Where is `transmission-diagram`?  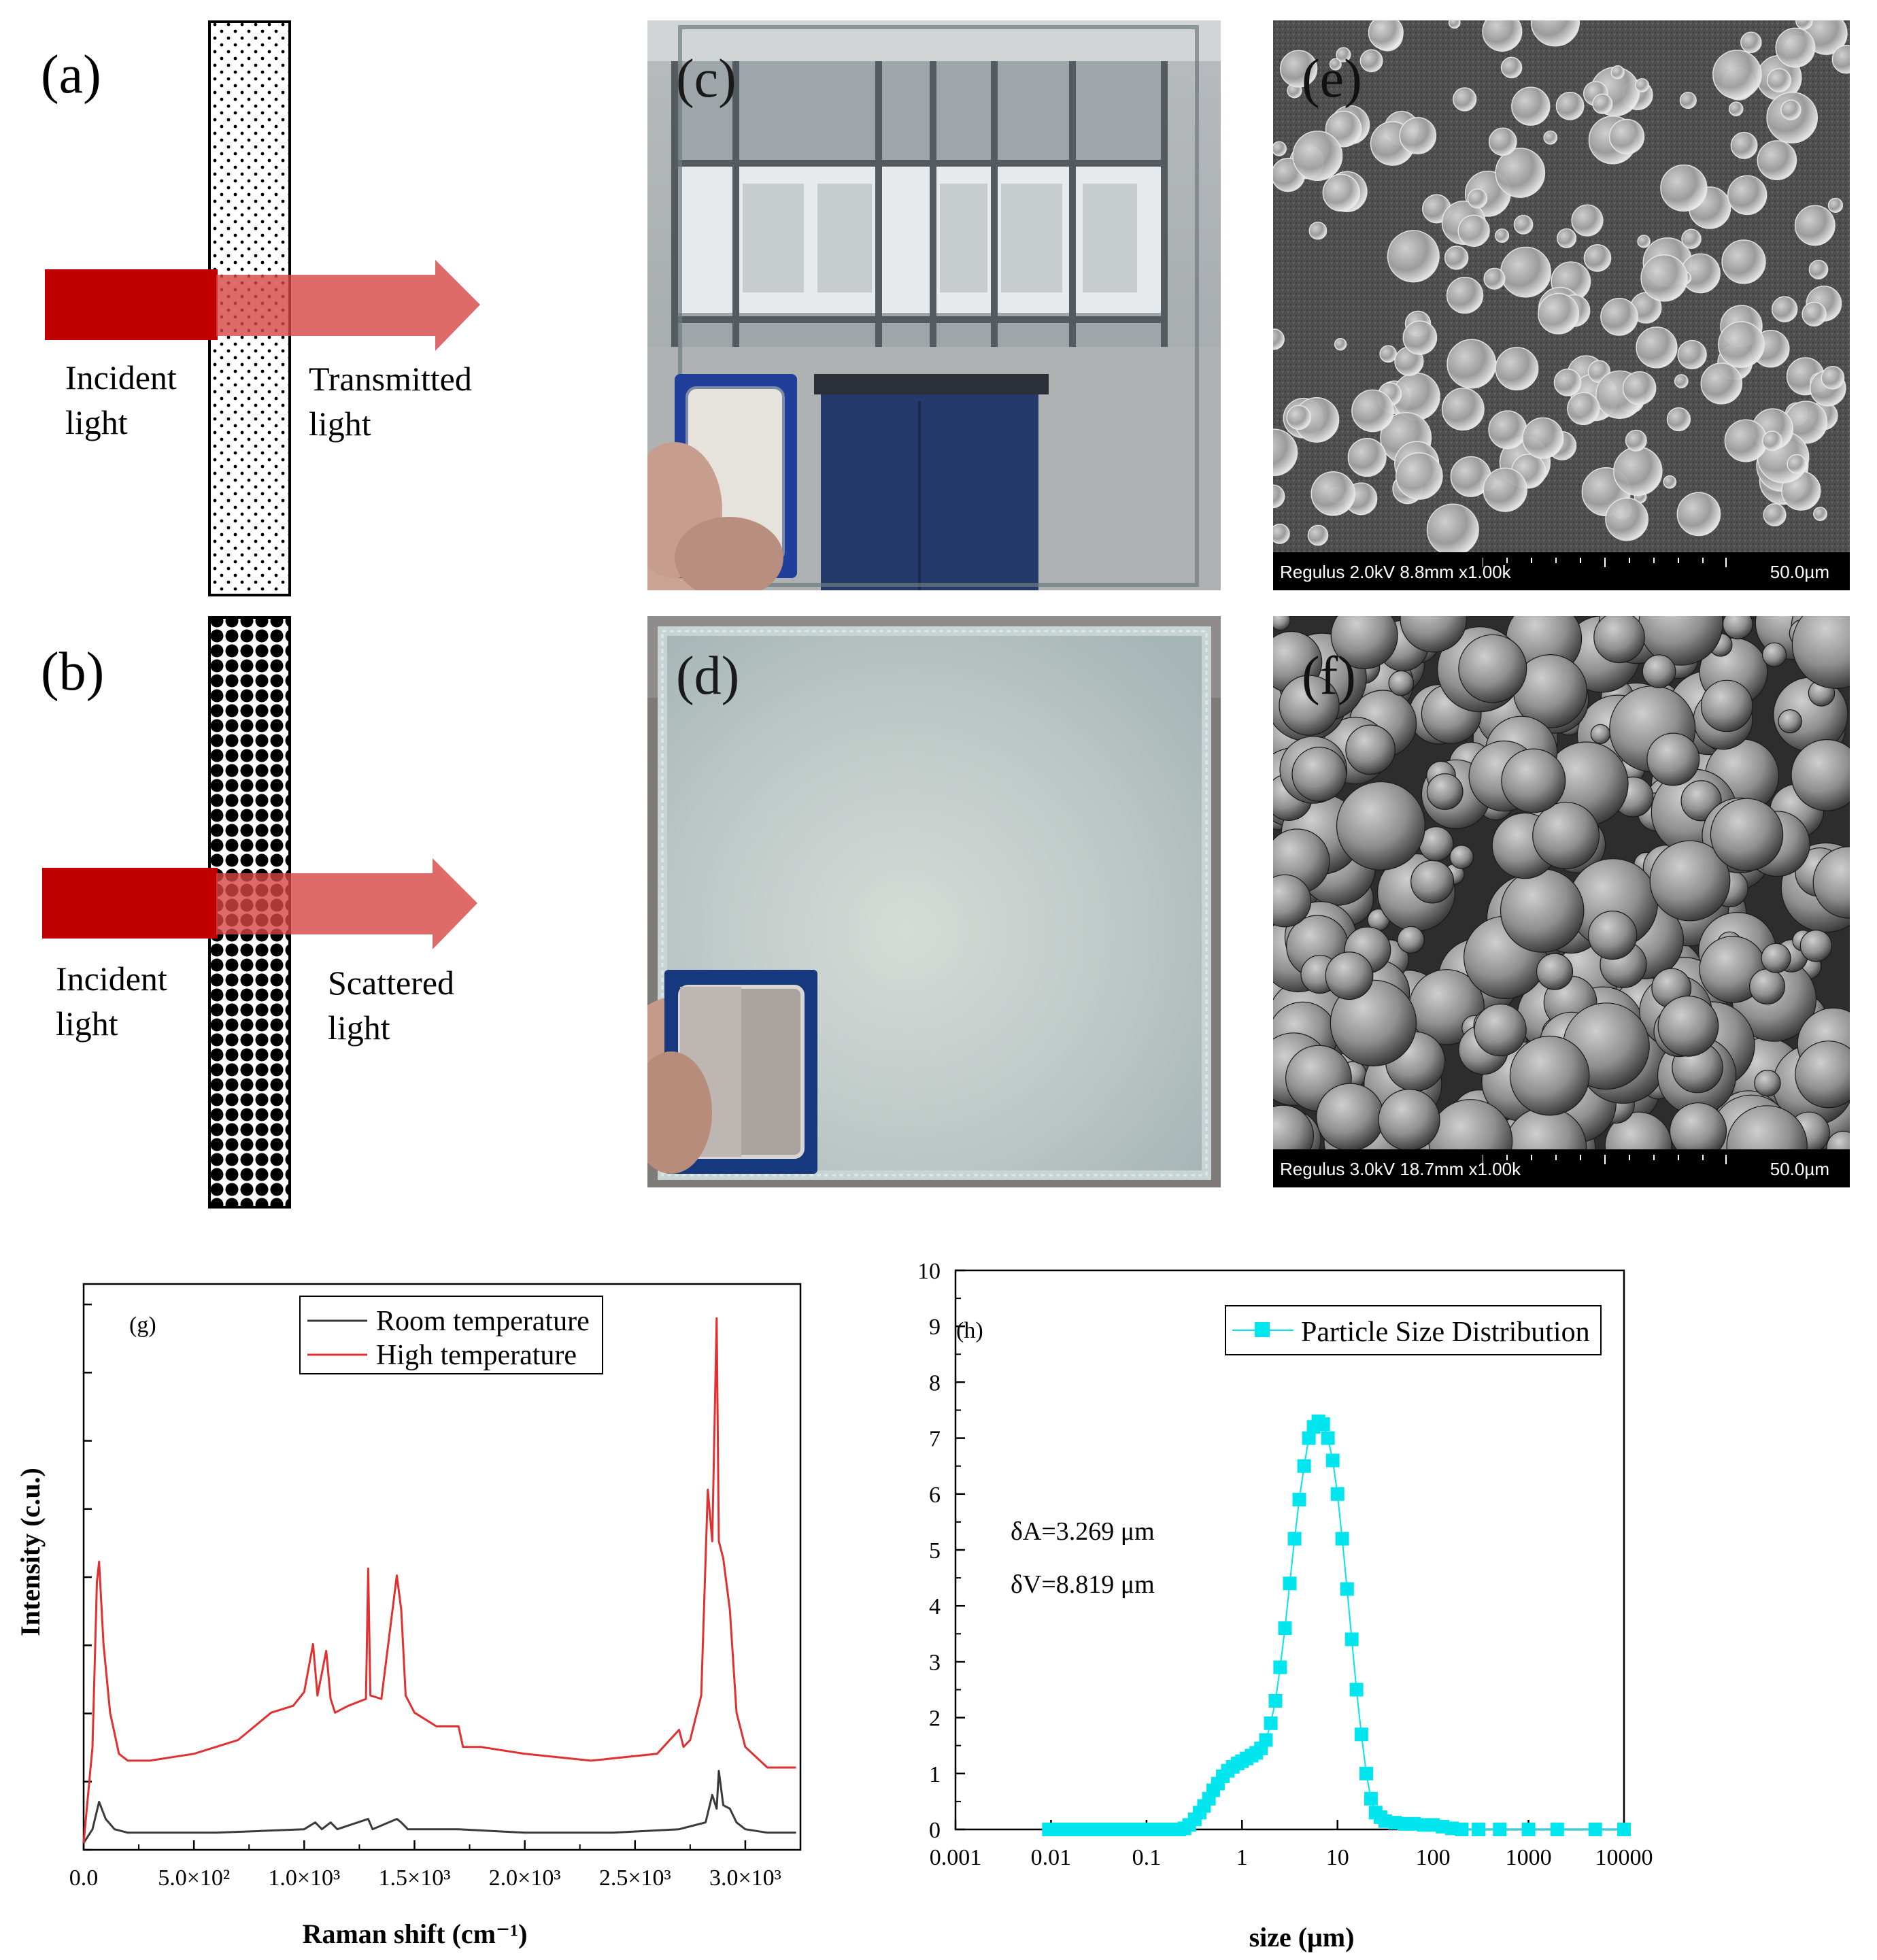
transmission-diagram is located at coordinates (262, 308).